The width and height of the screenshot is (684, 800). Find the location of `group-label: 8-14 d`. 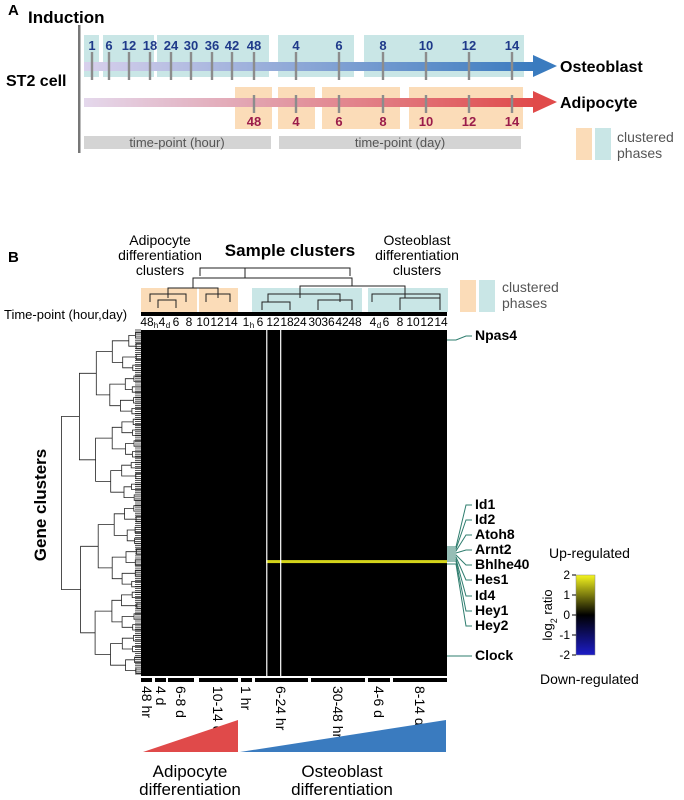

group-label: 8-14 d is located at coordinates (420, 706).